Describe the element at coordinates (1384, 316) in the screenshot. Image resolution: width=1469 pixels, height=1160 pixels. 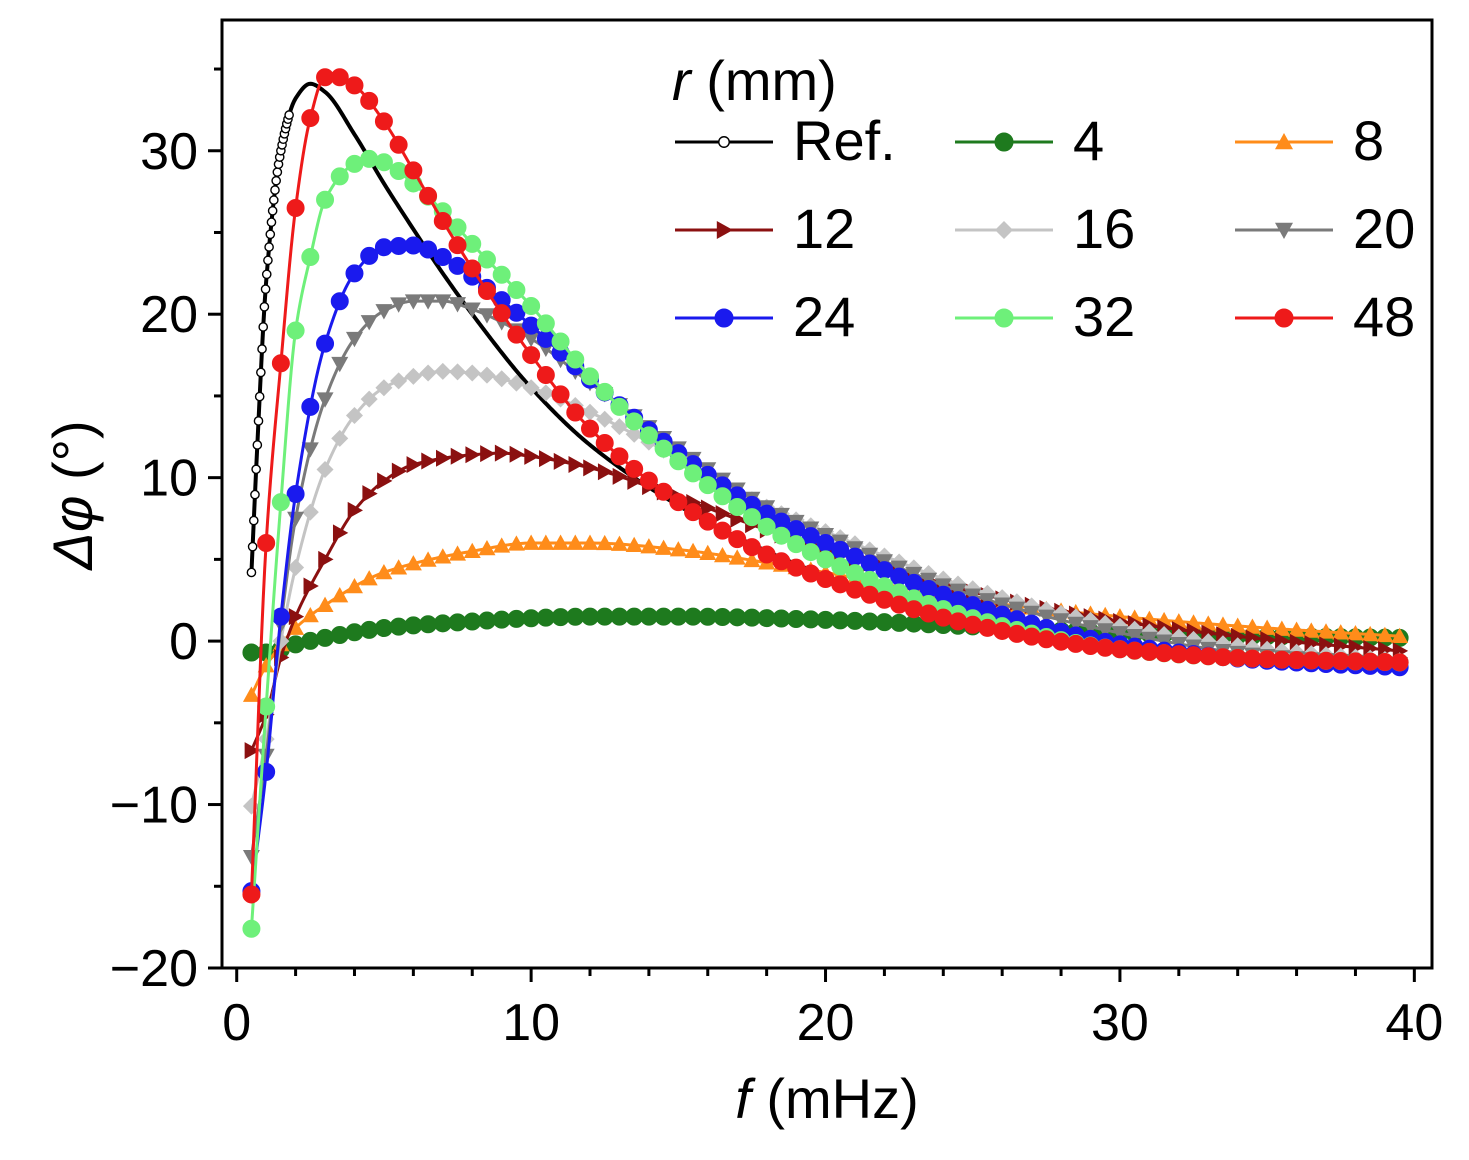
I see `legend-label: 48` at that location.